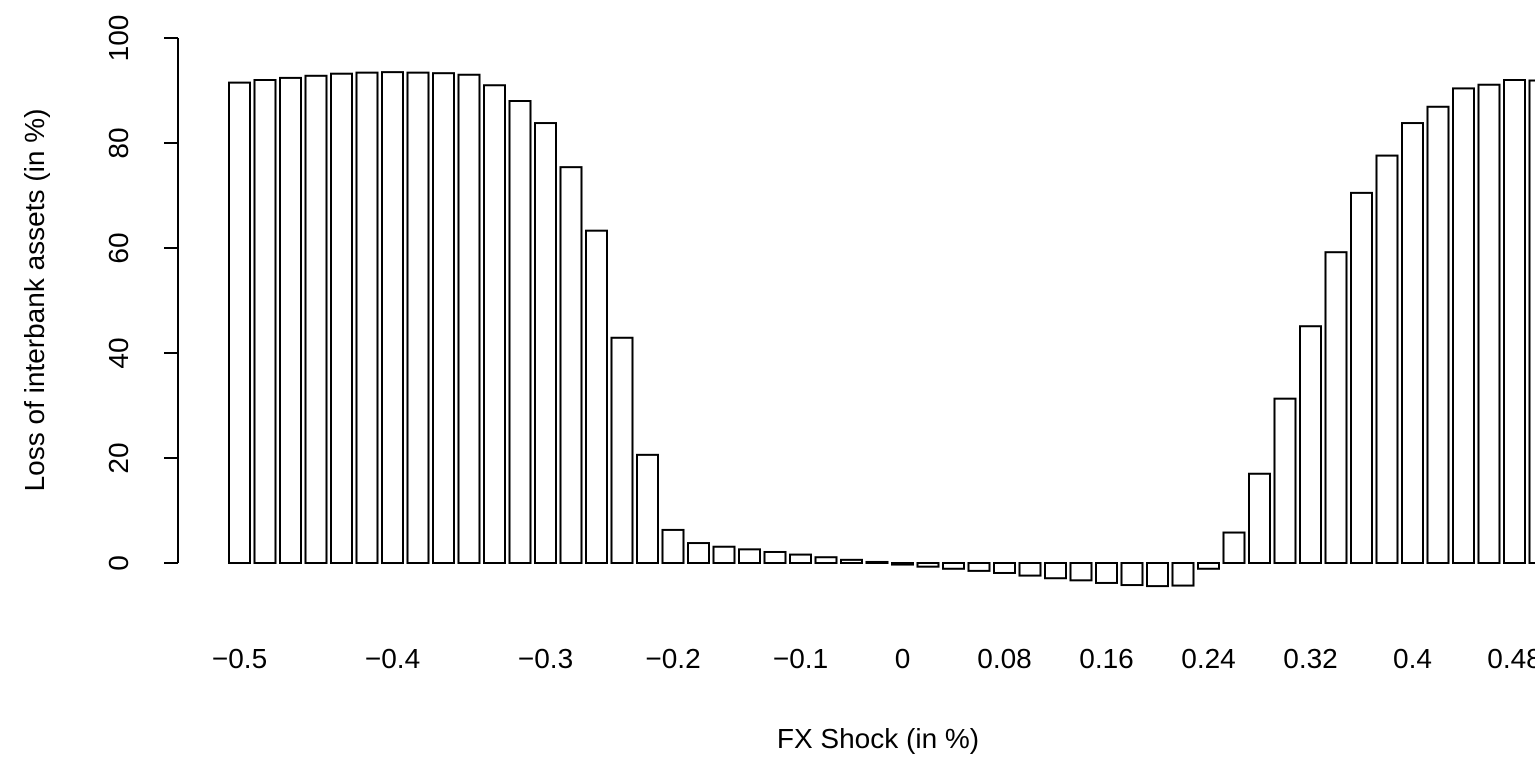 The width and height of the screenshot is (1535, 759). What do you see at coordinates (118, 457) in the screenshot?
I see `y-tick-label-1: 20` at bounding box center [118, 457].